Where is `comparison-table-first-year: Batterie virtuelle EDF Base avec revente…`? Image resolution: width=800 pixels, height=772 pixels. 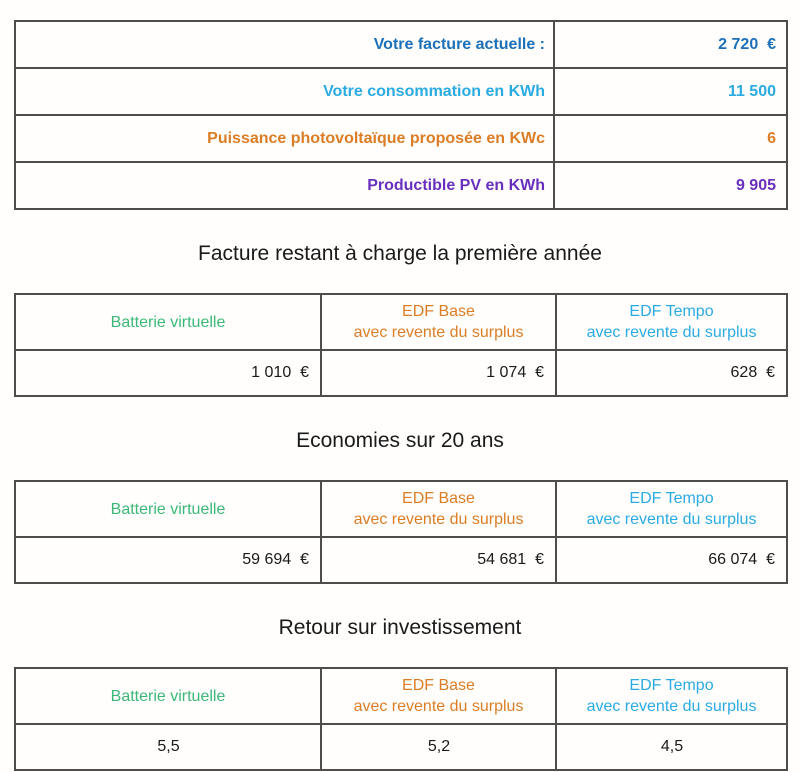
comparison-table-first-year: Batterie virtuelle EDF Base avec revente… is located at coordinates (401, 345).